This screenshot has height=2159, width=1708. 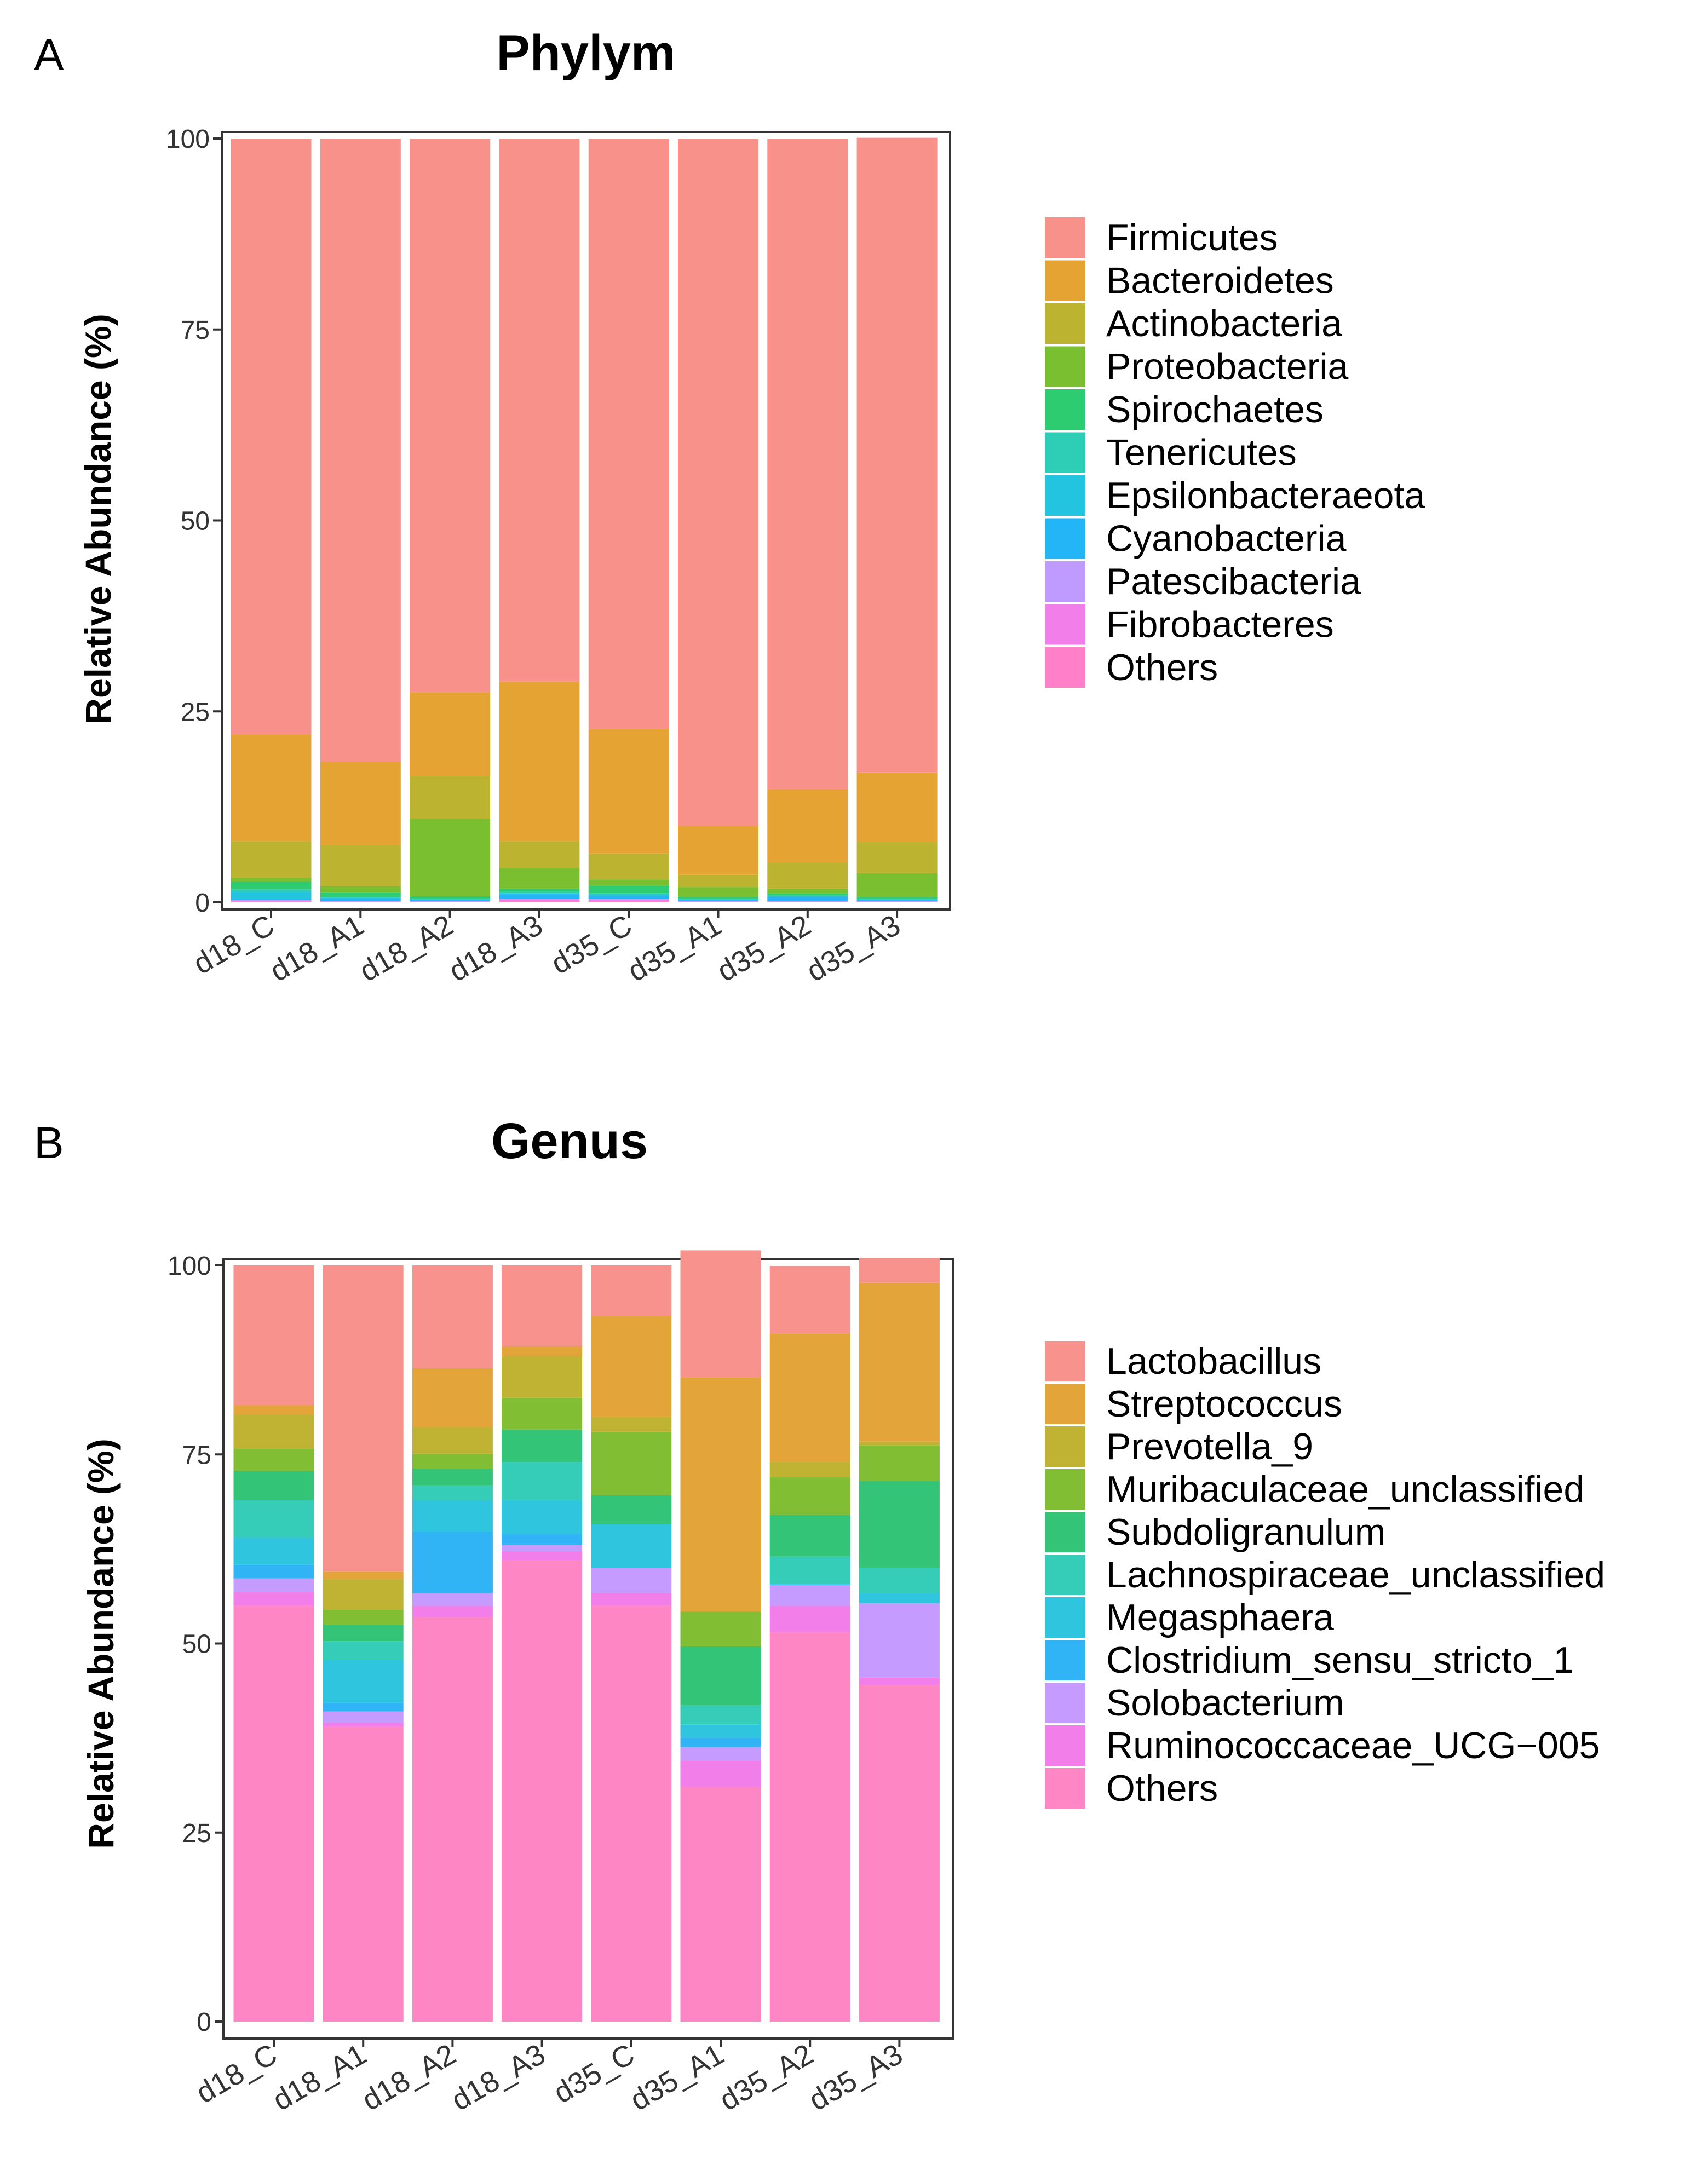 I want to click on panel-letter-b: B, so click(x=49, y=1143).